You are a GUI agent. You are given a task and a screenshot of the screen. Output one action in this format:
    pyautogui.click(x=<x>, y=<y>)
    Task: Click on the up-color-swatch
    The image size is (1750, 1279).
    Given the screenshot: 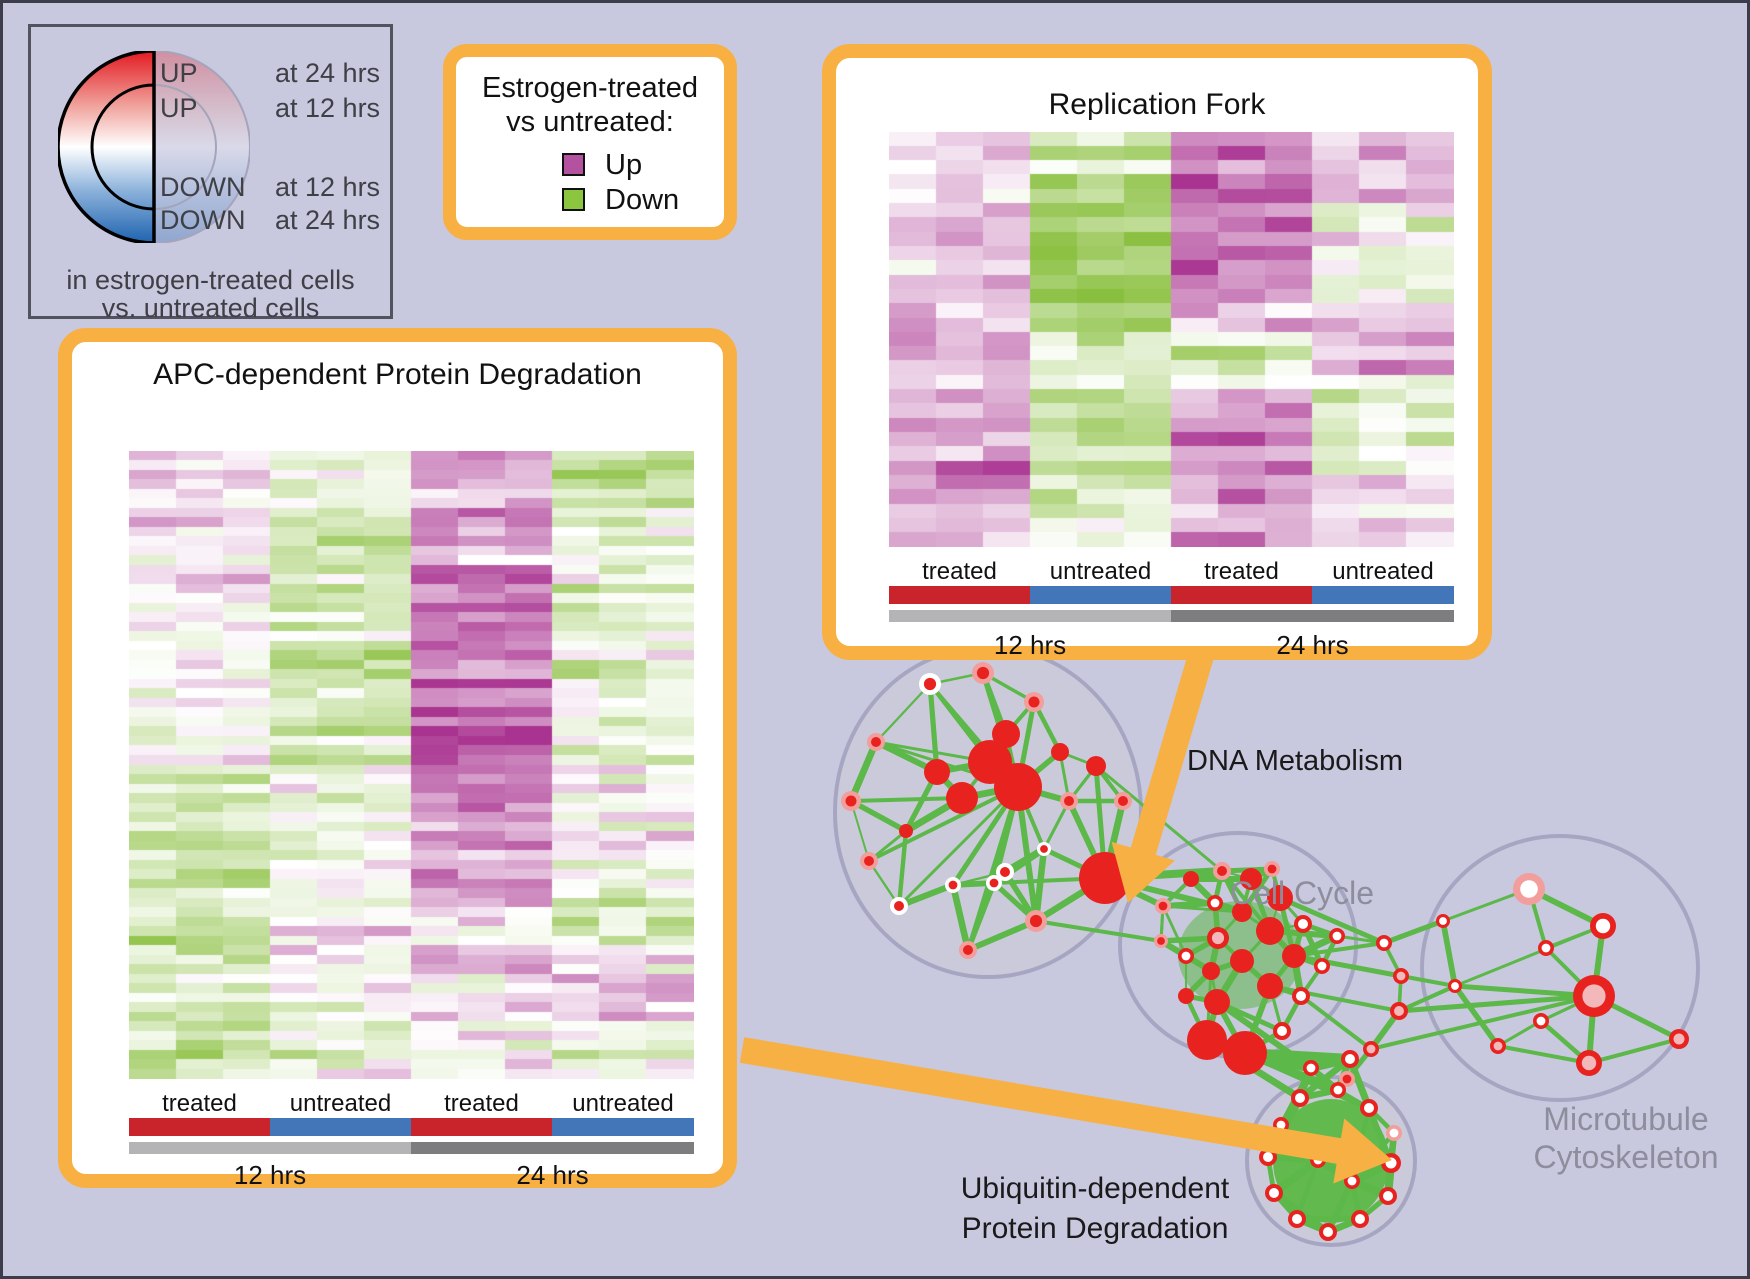 What is the action you would take?
    pyautogui.click(x=573, y=164)
    